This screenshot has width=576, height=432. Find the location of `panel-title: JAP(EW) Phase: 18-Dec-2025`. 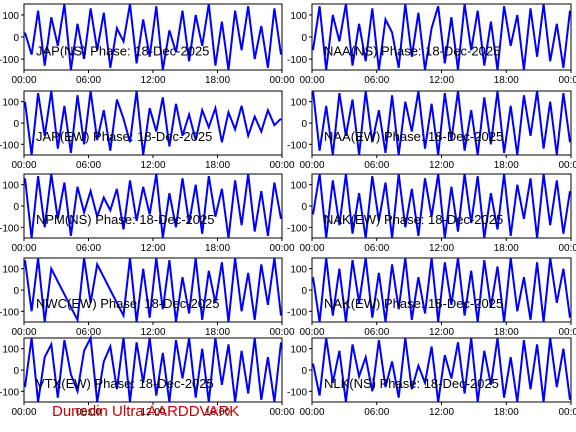

panel-title: JAP(EW) Phase: 18-Dec-2025 is located at coordinates (124, 136).